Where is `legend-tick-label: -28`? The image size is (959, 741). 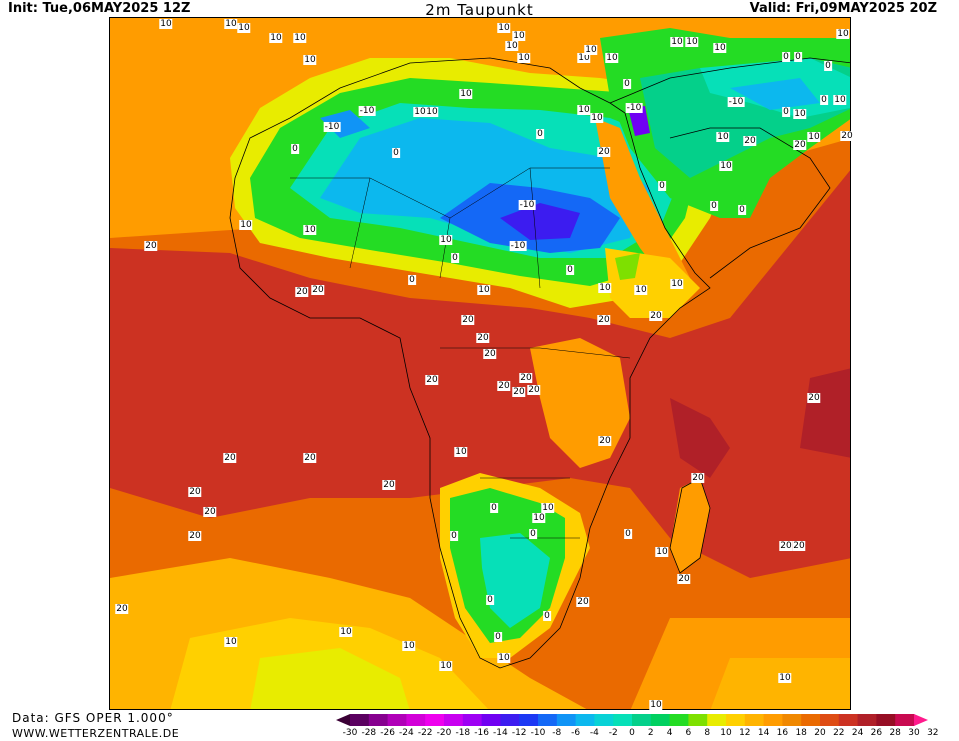 legend-tick-label: -28 is located at coordinates (369, 733).